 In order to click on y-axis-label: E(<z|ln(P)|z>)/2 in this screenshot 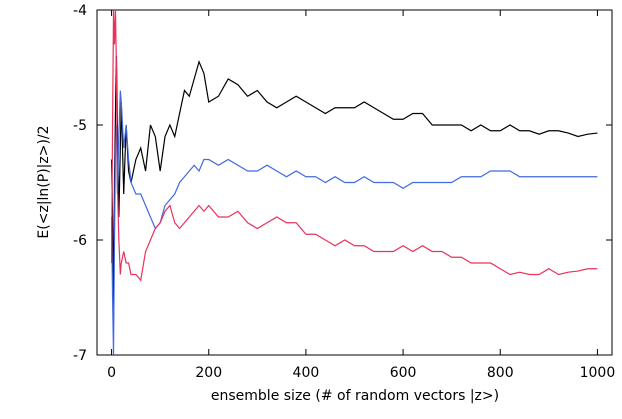, I will do `click(44, 181)`.